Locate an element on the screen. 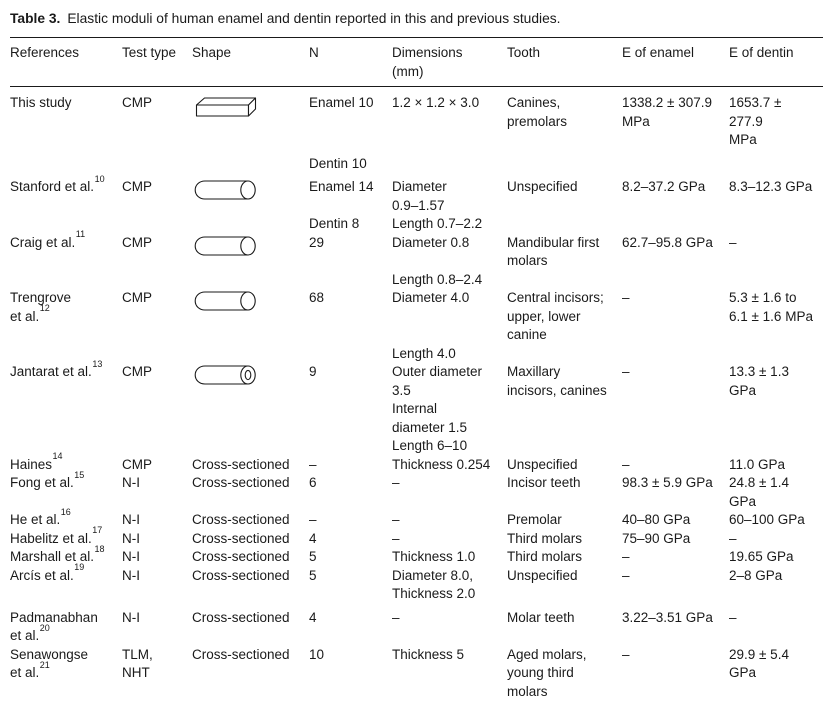 The width and height of the screenshot is (831, 703). table-cell: Arcís et al.19 is located at coordinates (47, 572).